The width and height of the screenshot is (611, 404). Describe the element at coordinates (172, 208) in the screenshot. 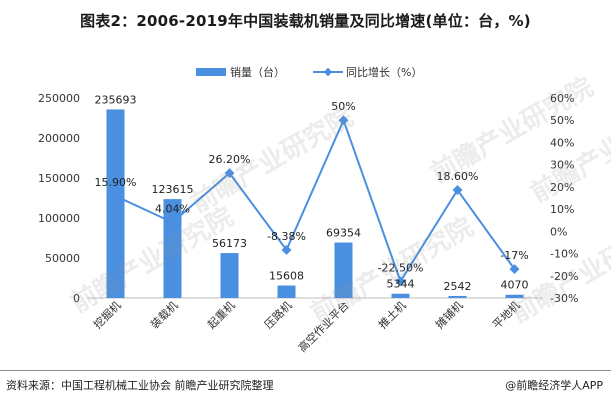

I see `growth-data-label: 4.04%` at that location.